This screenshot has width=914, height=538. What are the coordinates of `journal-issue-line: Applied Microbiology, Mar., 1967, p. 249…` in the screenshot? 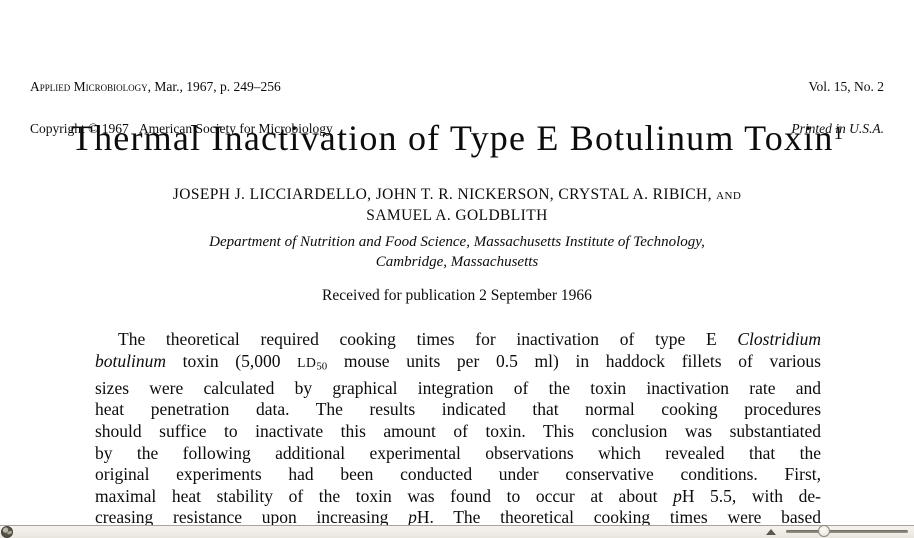 It's located at (181, 87).